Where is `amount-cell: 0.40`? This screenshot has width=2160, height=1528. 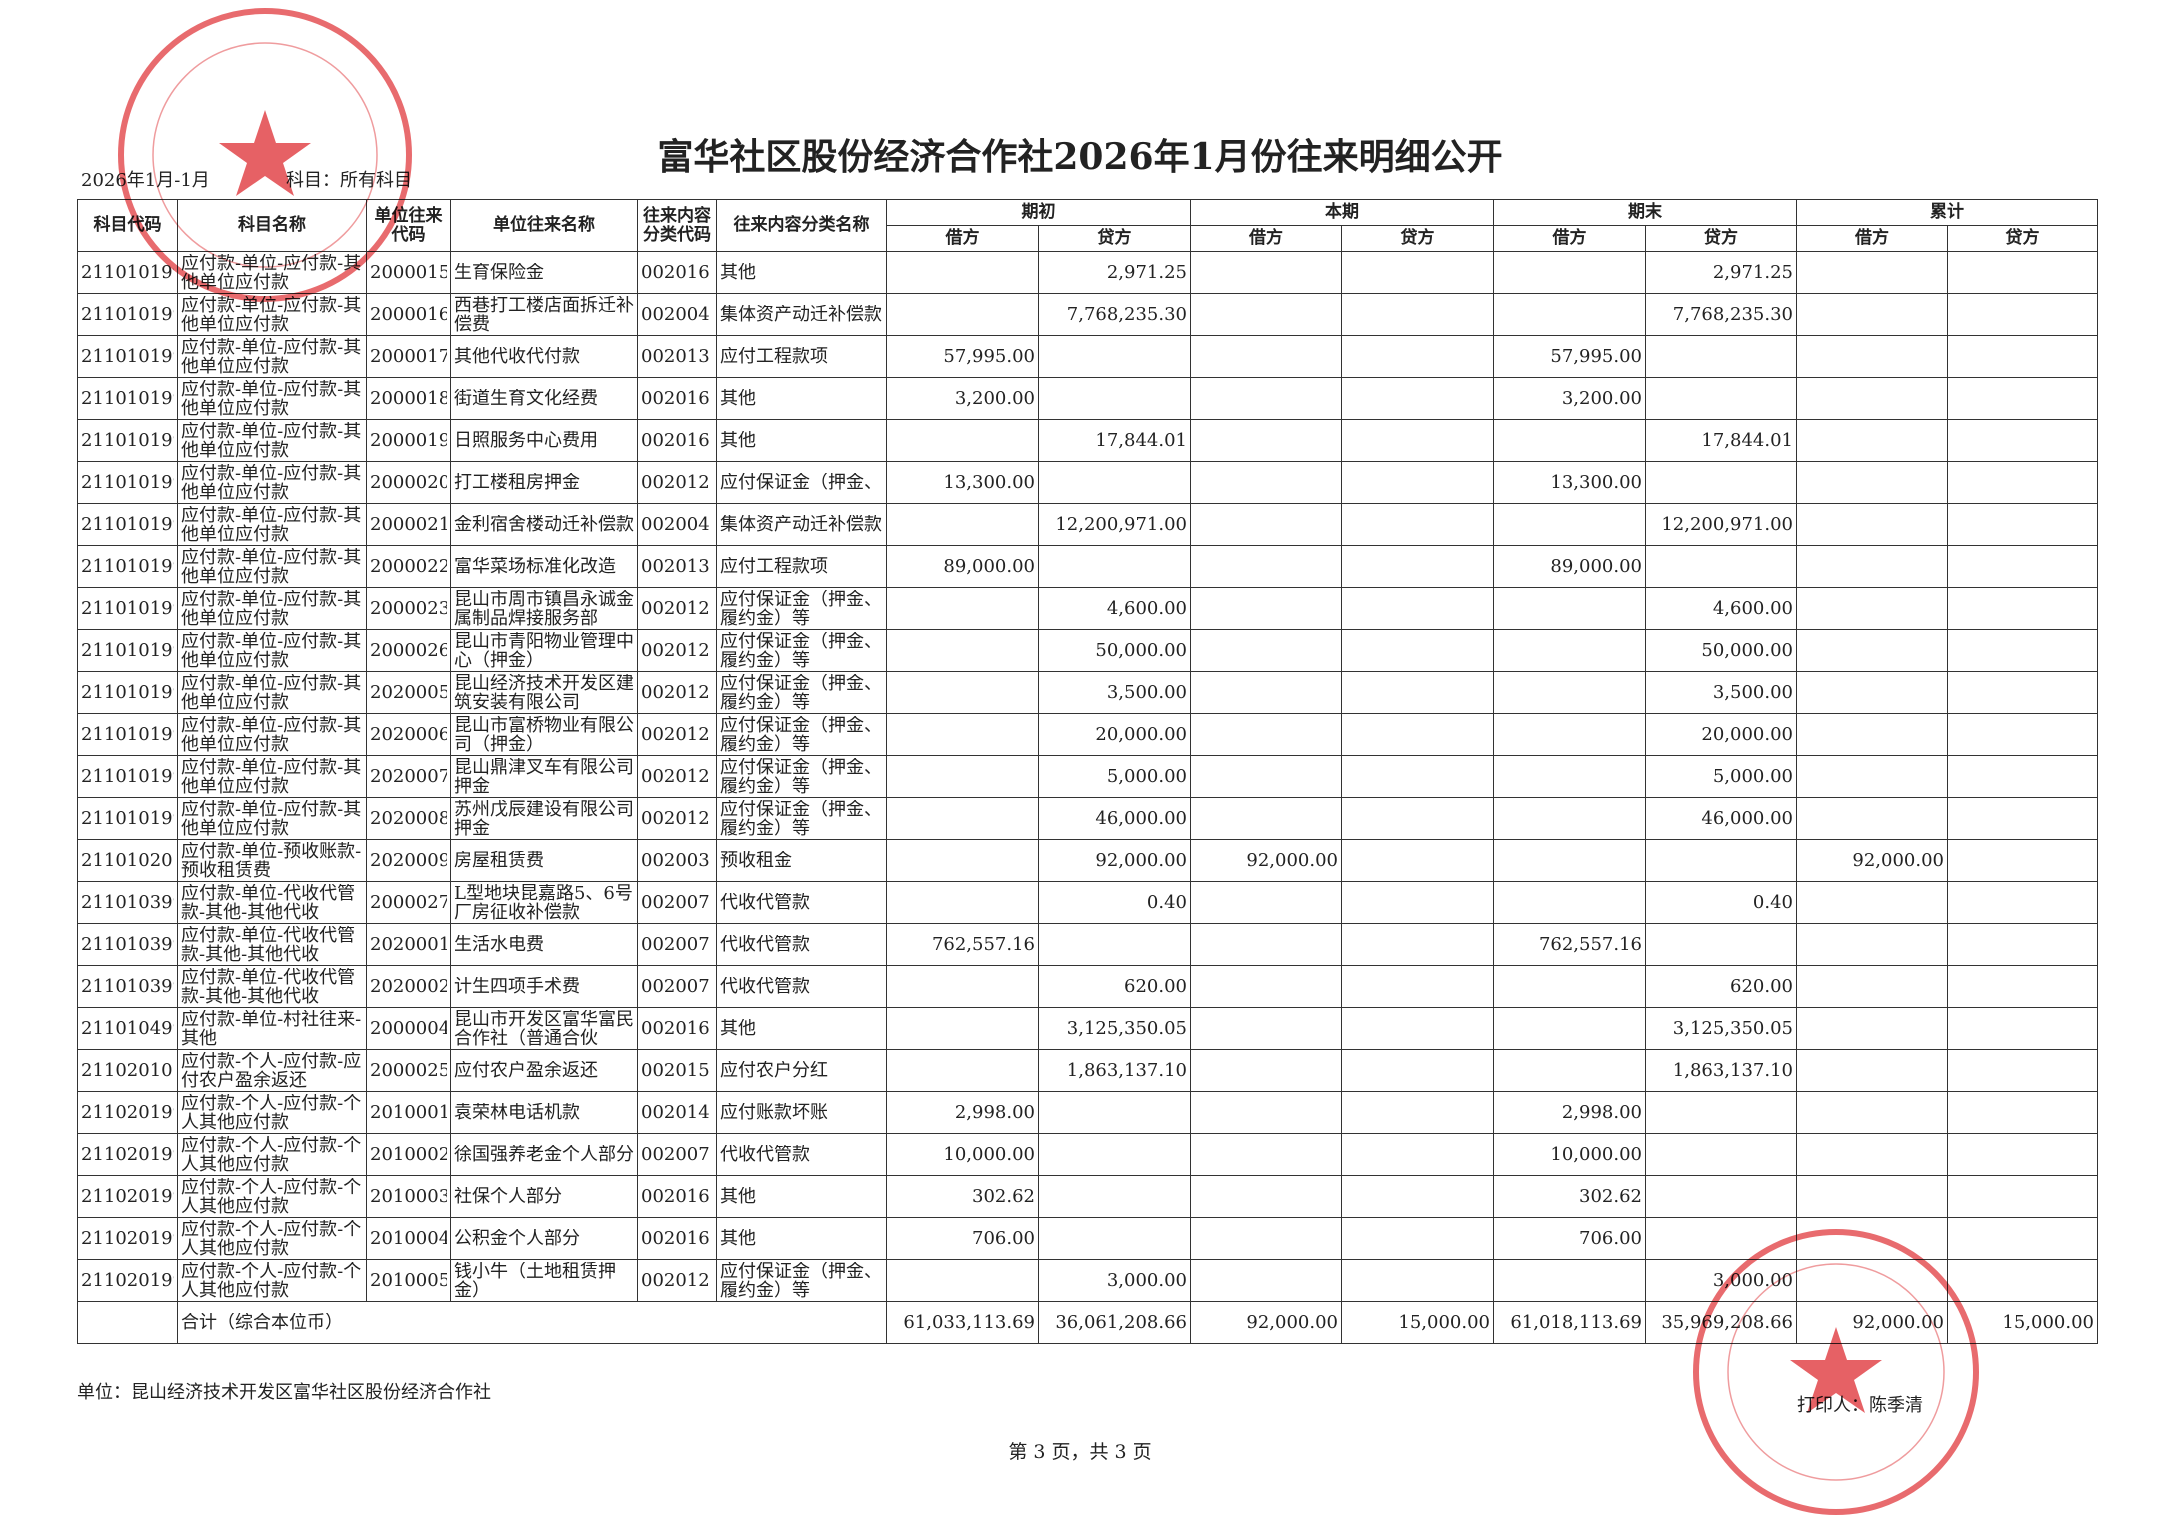
amount-cell: 0.40 is located at coordinates (1114, 902).